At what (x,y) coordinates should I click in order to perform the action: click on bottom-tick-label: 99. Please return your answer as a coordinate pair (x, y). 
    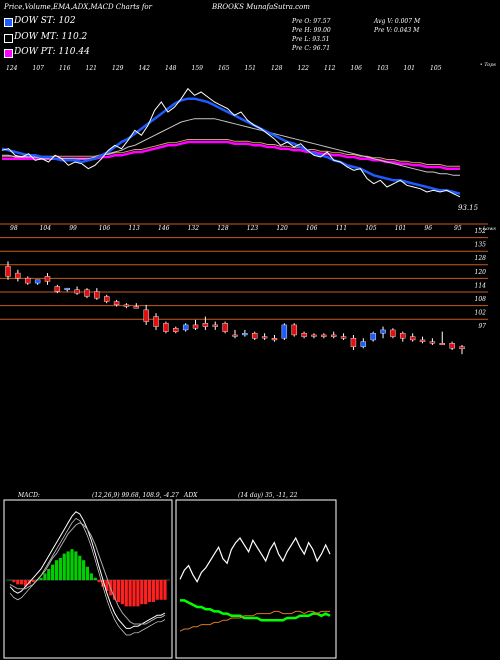
    Looking at the image, I should click on (73, 228).